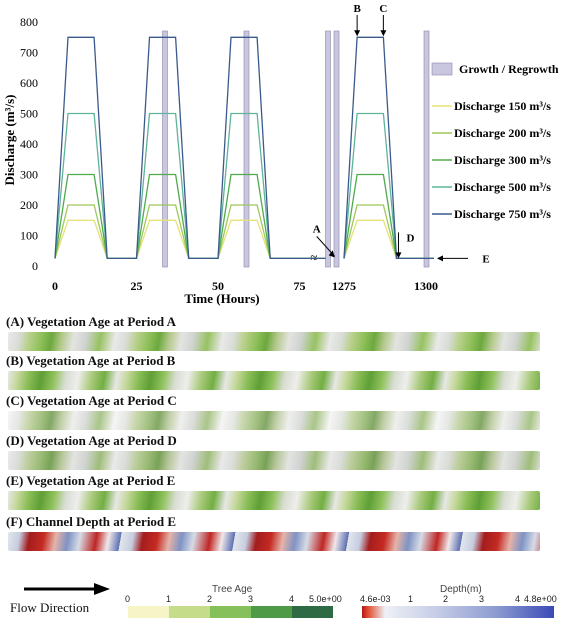  What do you see at coordinates (426, 286) in the screenshot?
I see `x-tick-label: 1300` at bounding box center [426, 286].